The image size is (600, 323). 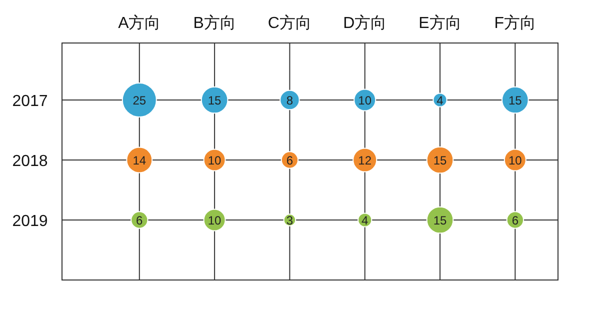 I want to click on y-tick-label: 2018, so click(x=30, y=161).